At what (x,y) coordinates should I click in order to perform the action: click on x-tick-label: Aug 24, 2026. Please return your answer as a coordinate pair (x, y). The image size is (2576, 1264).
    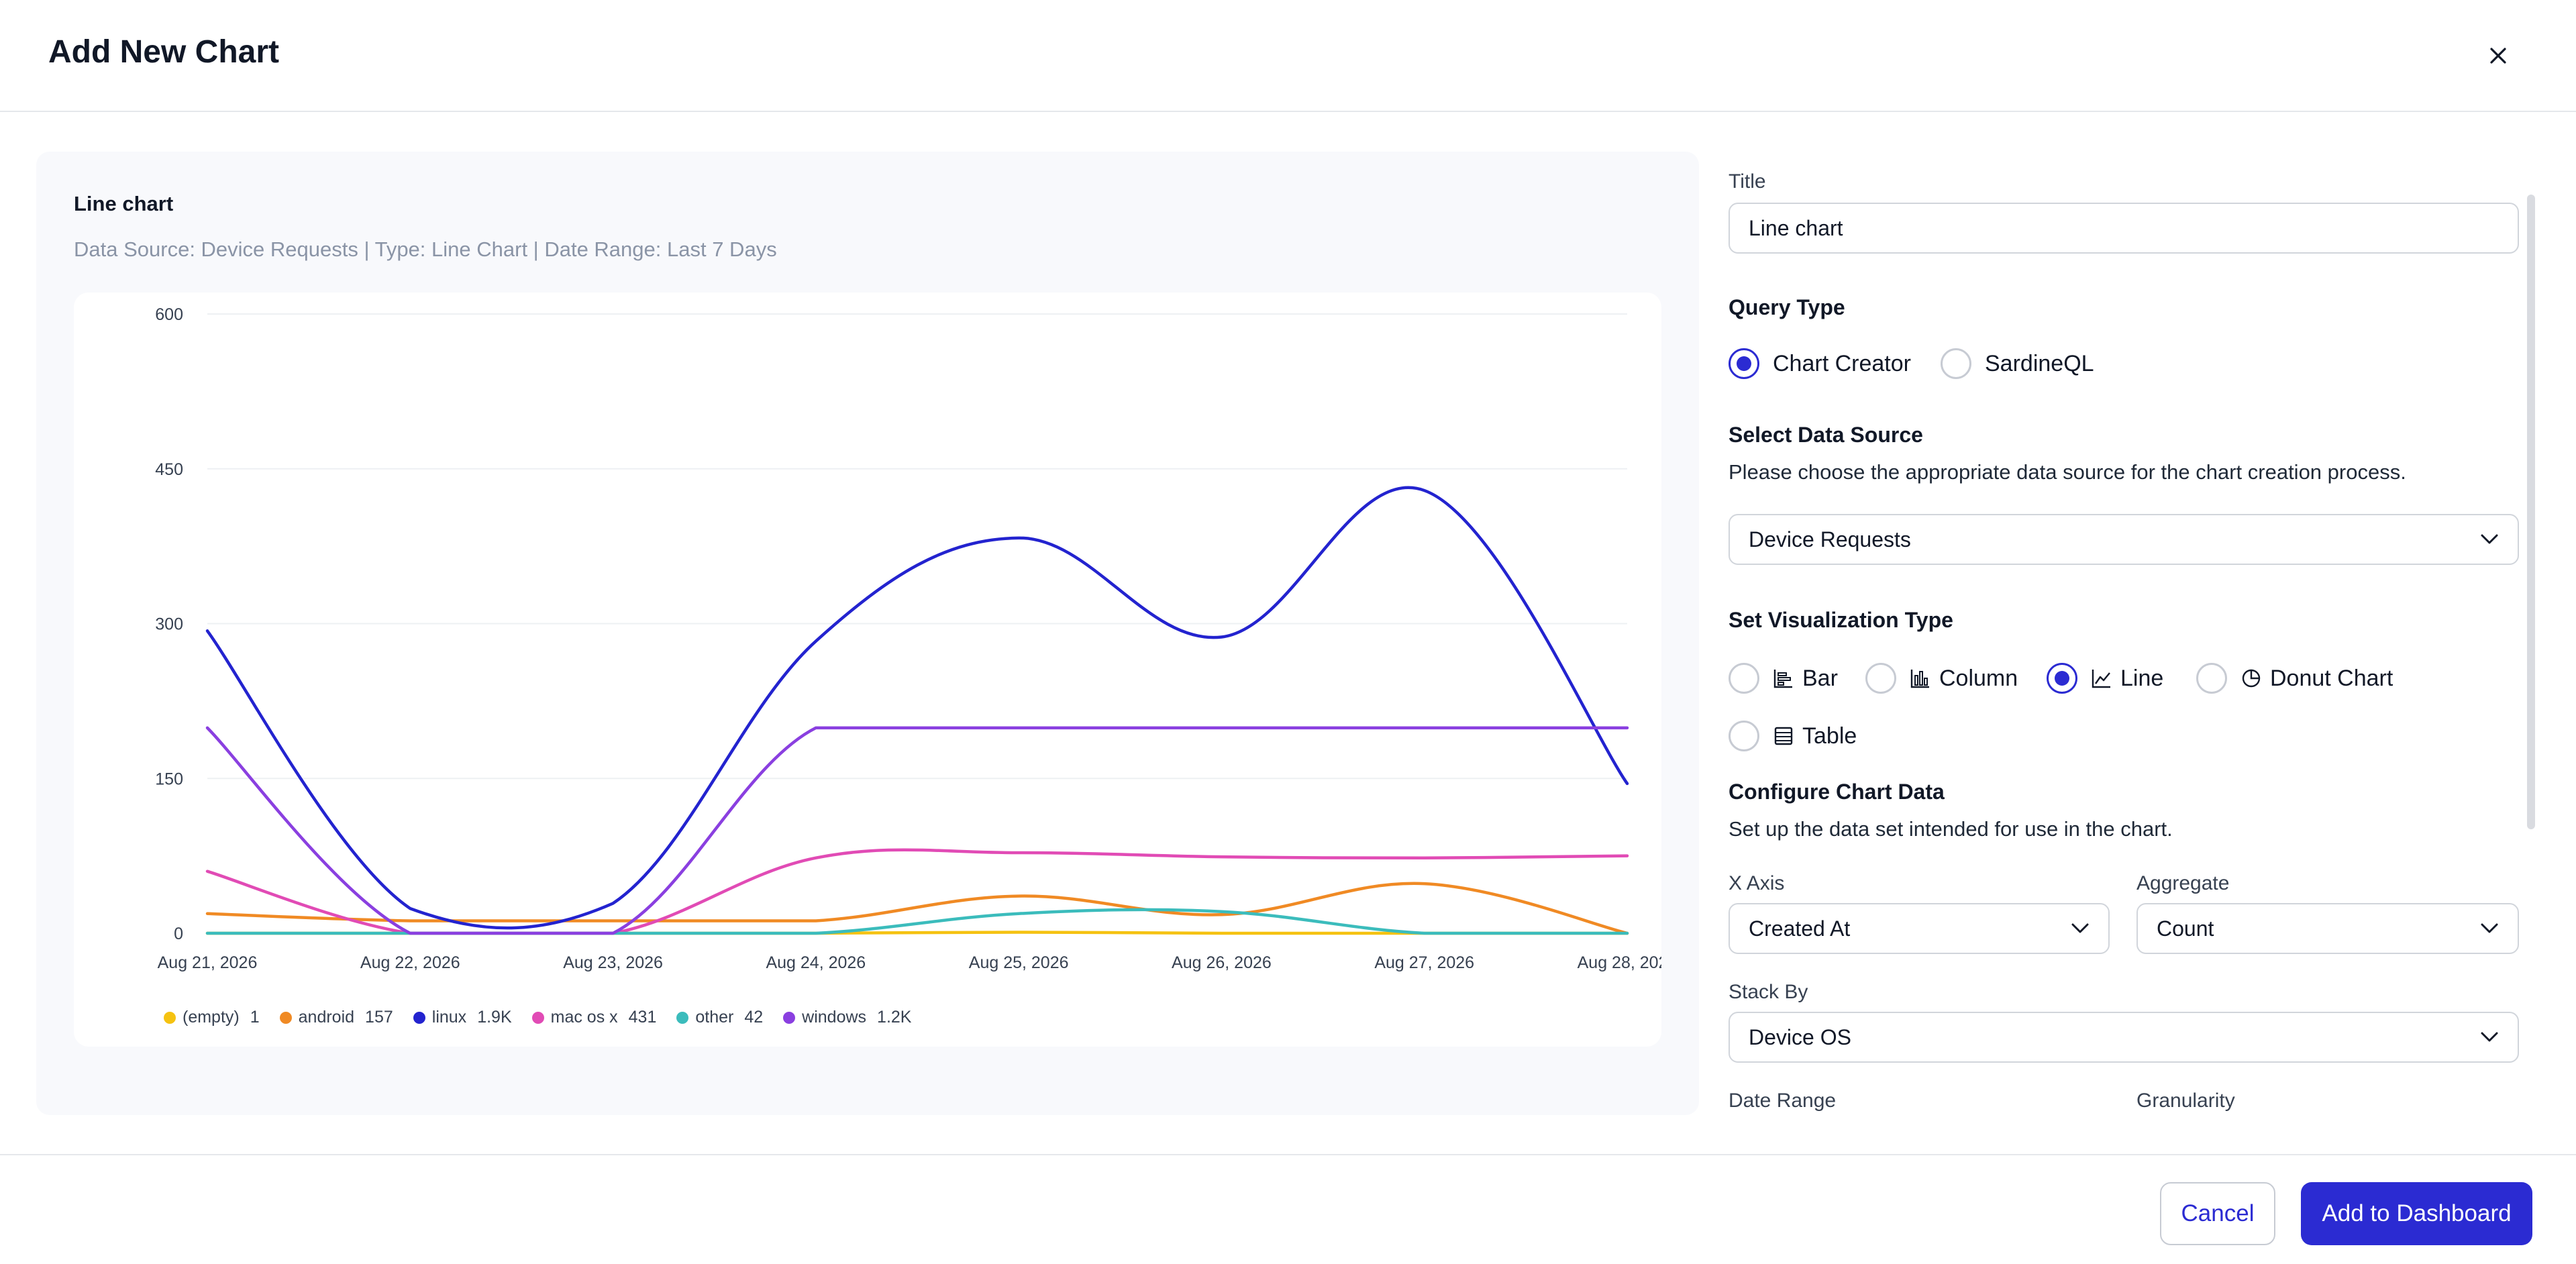
    Looking at the image, I should click on (816, 962).